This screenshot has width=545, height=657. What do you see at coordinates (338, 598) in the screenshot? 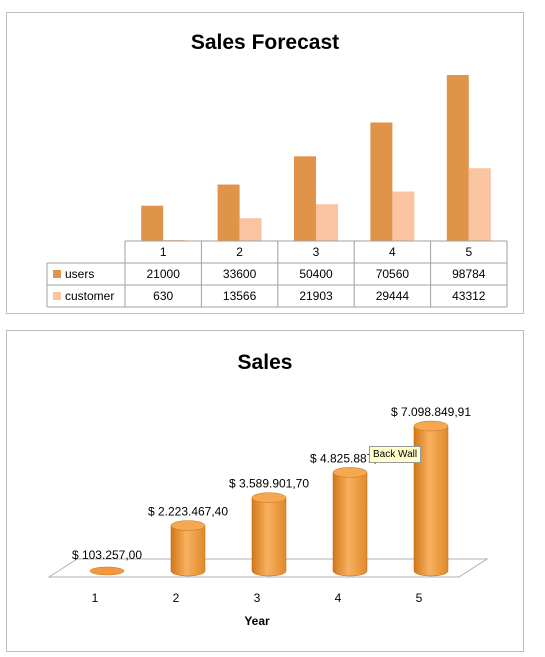
I see `x-tick-label-4: 4` at bounding box center [338, 598].